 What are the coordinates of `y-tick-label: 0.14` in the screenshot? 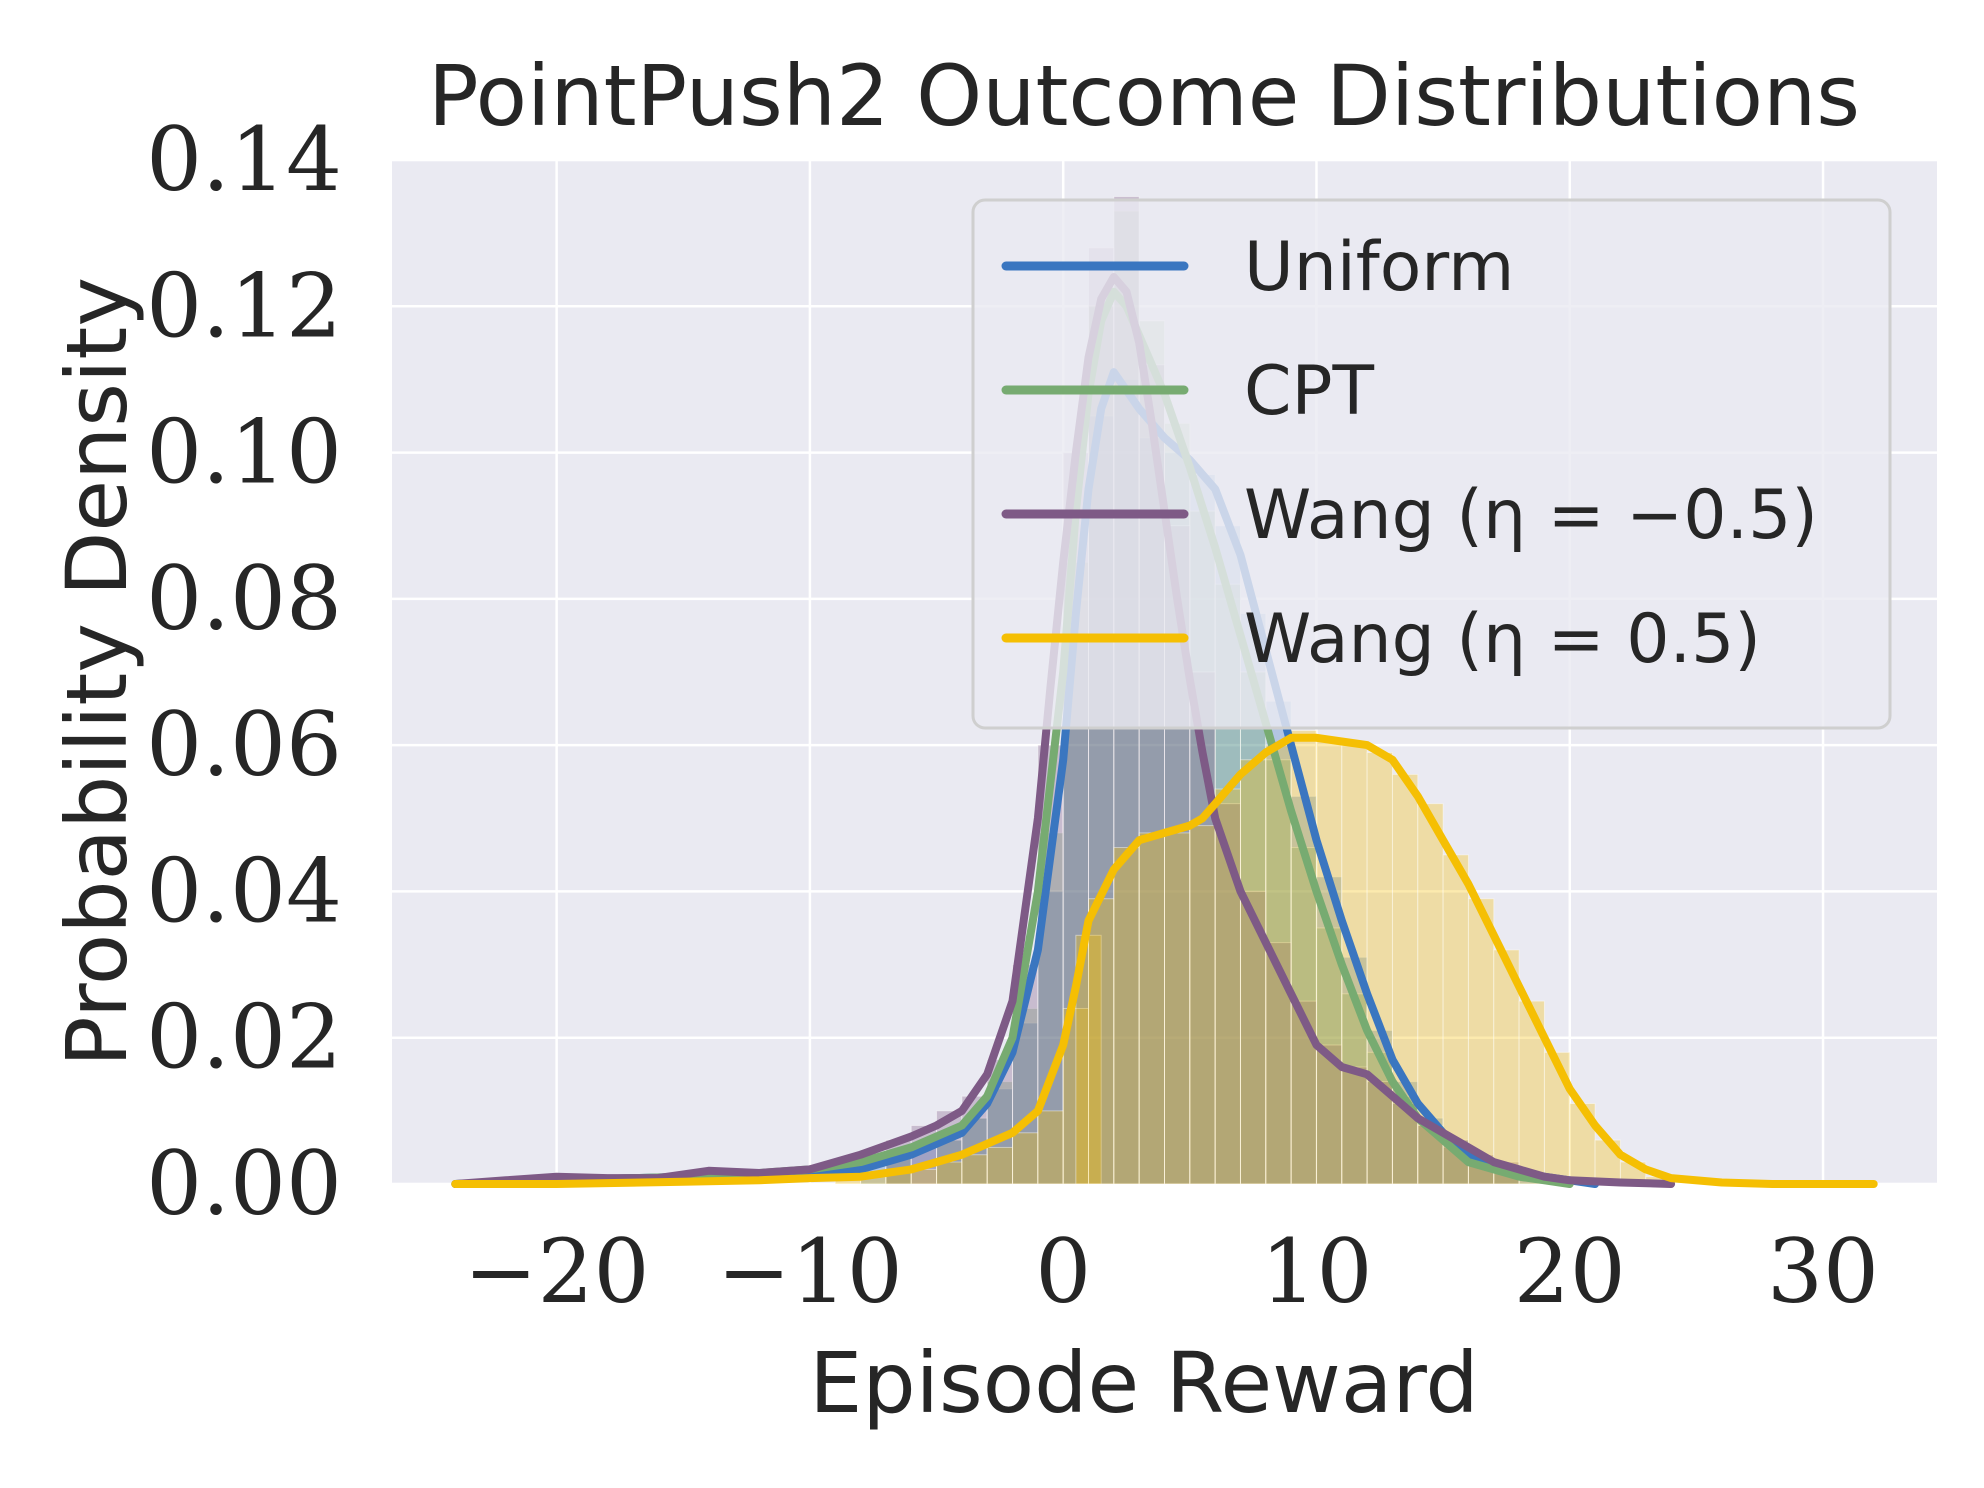 It's located at (244, 159).